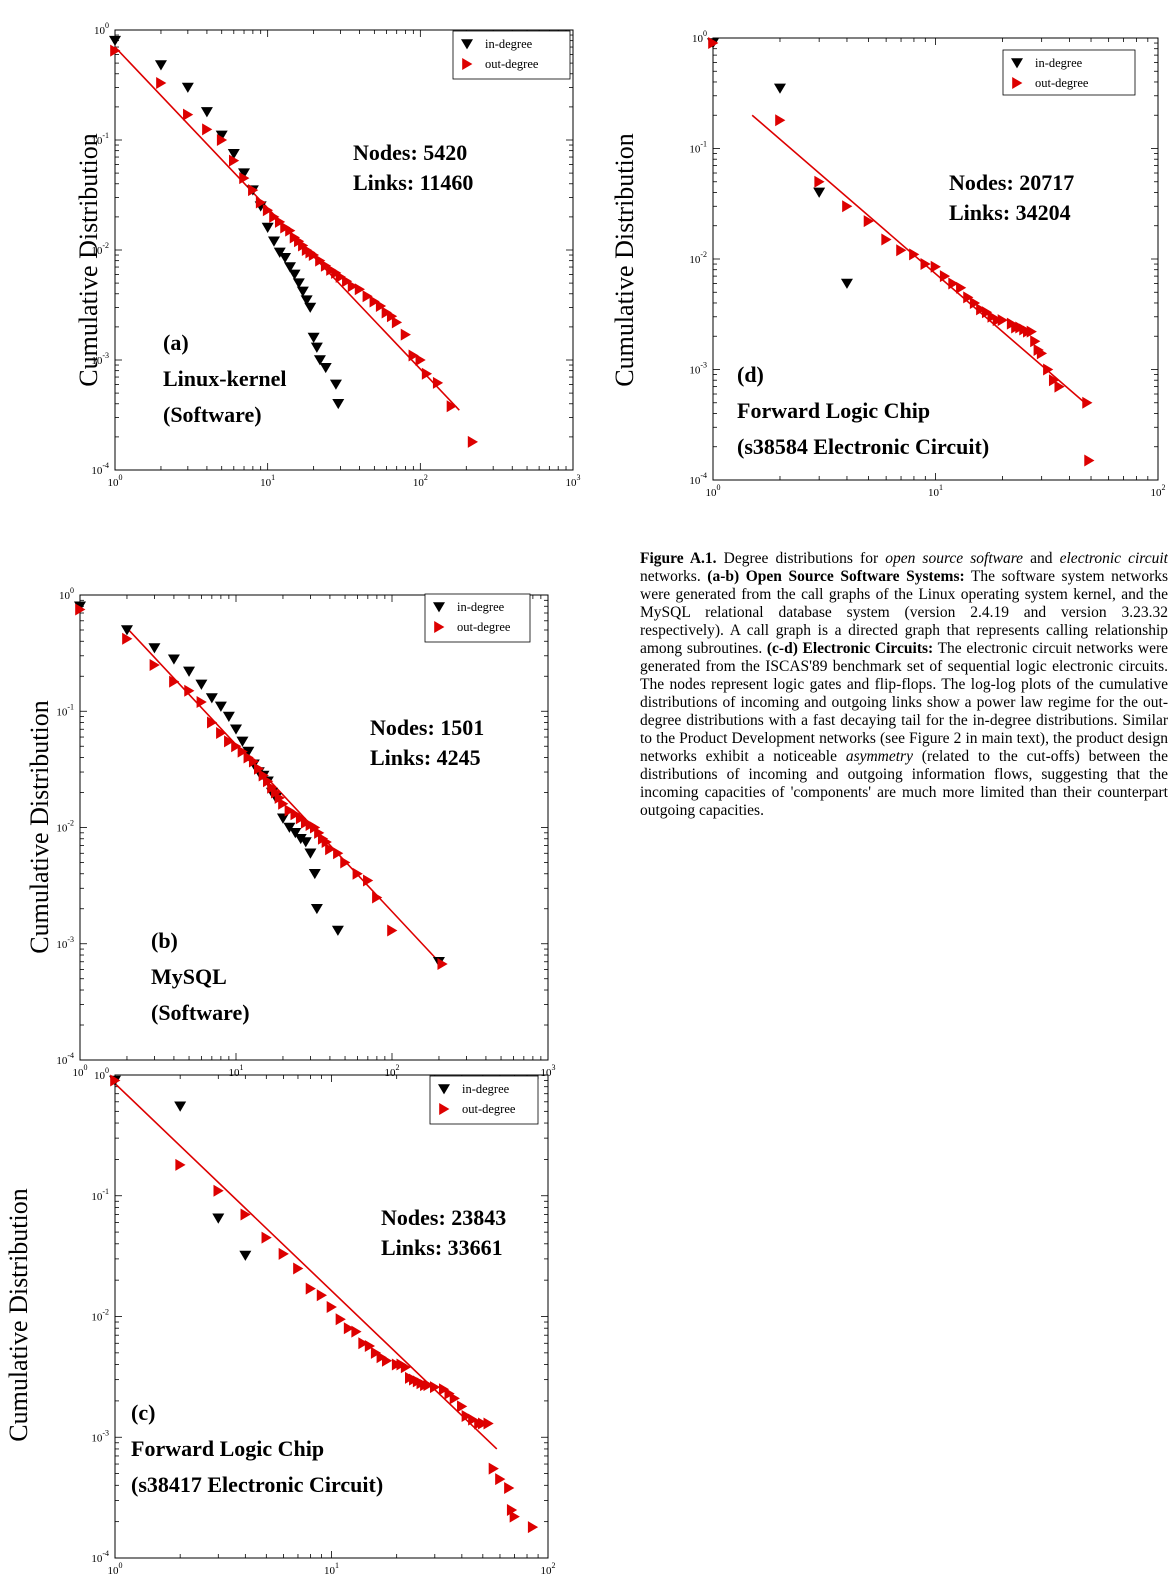  What do you see at coordinates (80, 1071) in the screenshot?
I see `x-tick-label: 10⁰` at bounding box center [80, 1071].